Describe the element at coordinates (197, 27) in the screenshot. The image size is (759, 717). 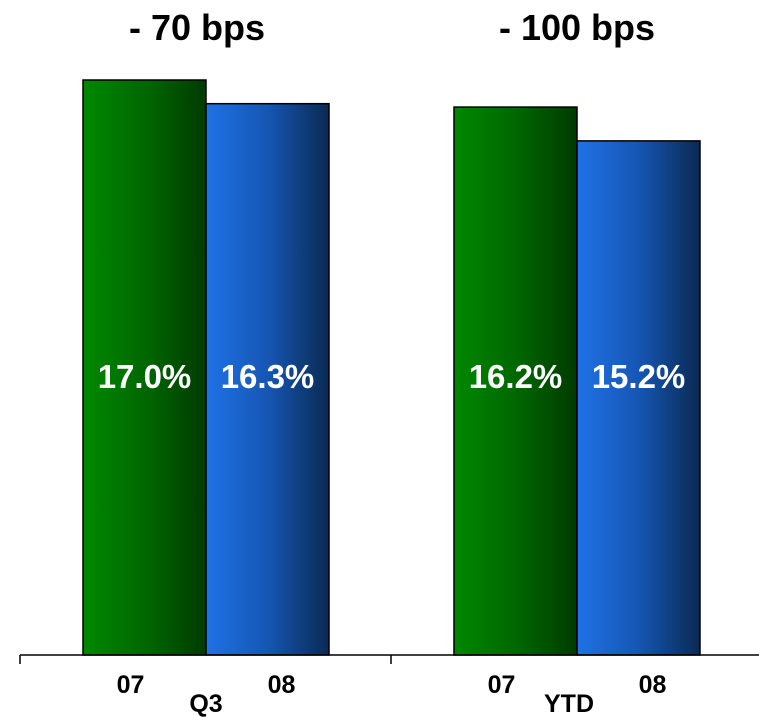
I see `change-label-q3: - 70 bps` at that location.